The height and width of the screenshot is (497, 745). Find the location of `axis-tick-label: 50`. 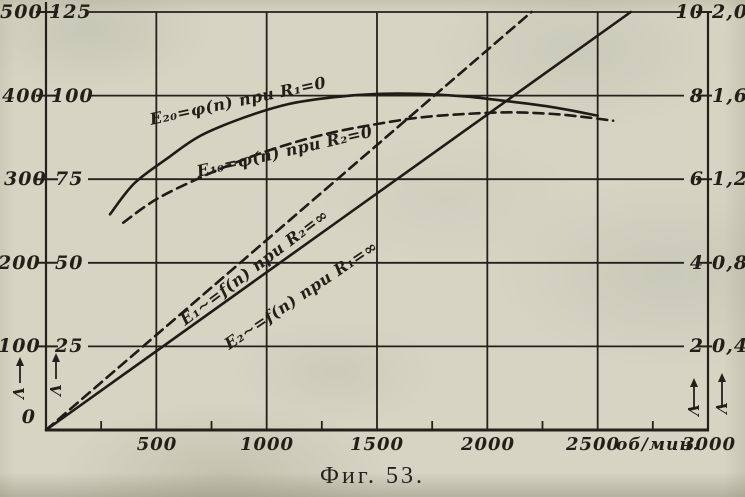

axis-tick-label: 50 is located at coordinates (69, 263).